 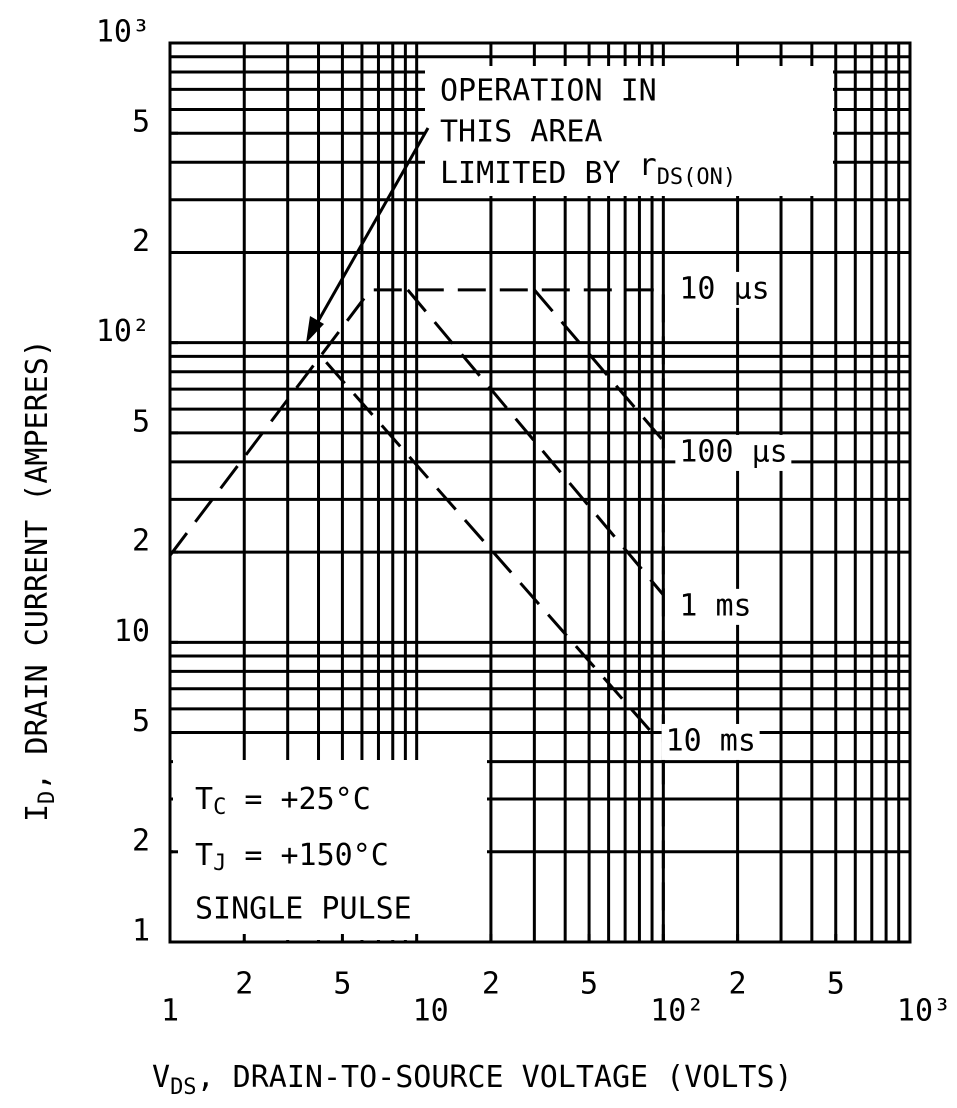 What do you see at coordinates (307, 855) in the screenshot?
I see `condition-text: = +150°C` at bounding box center [307, 855].